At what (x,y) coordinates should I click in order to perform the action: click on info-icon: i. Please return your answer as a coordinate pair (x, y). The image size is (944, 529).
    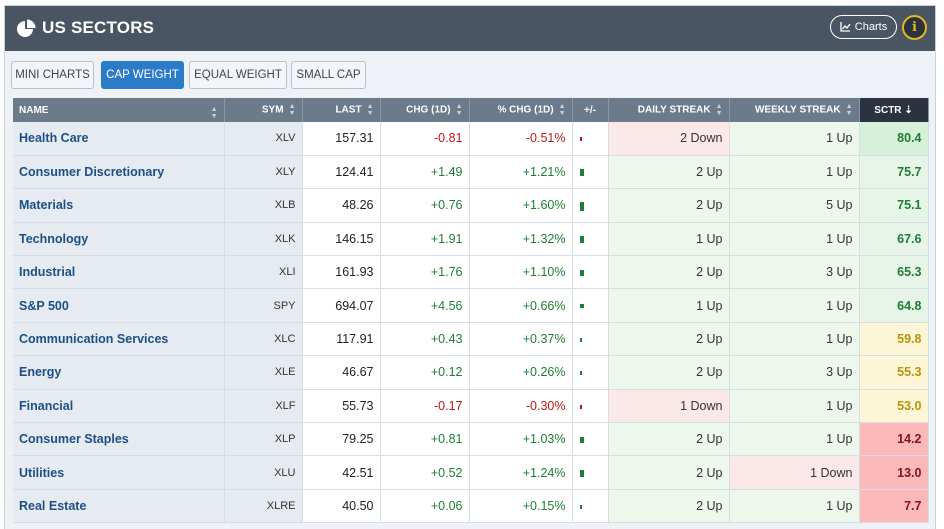
    Looking at the image, I should click on (914, 27).